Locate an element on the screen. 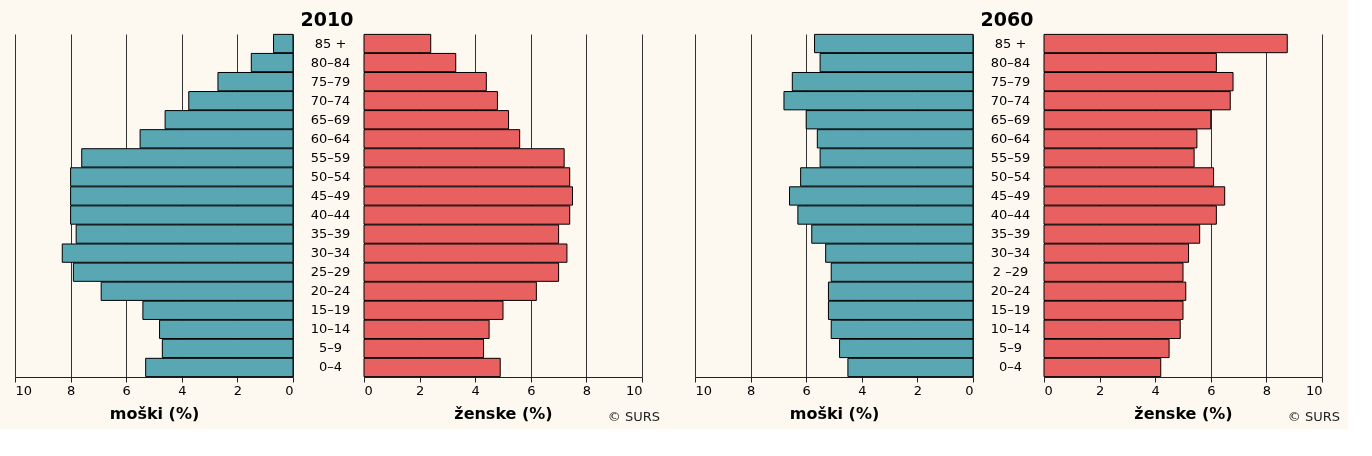 The image size is (1372, 456). y-tick-label: 2 –29 is located at coordinates (1010, 272).